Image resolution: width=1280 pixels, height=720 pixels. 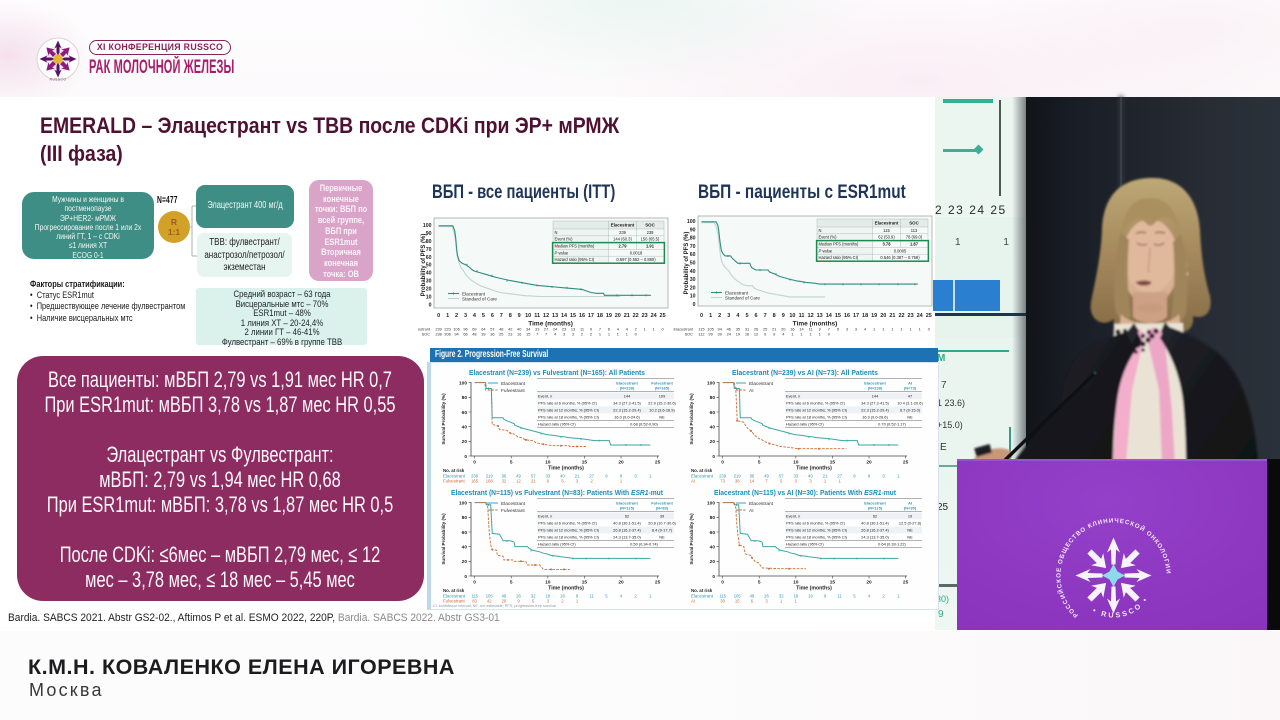 I want to click on svg-text: 8, so click(x=510, y=316).